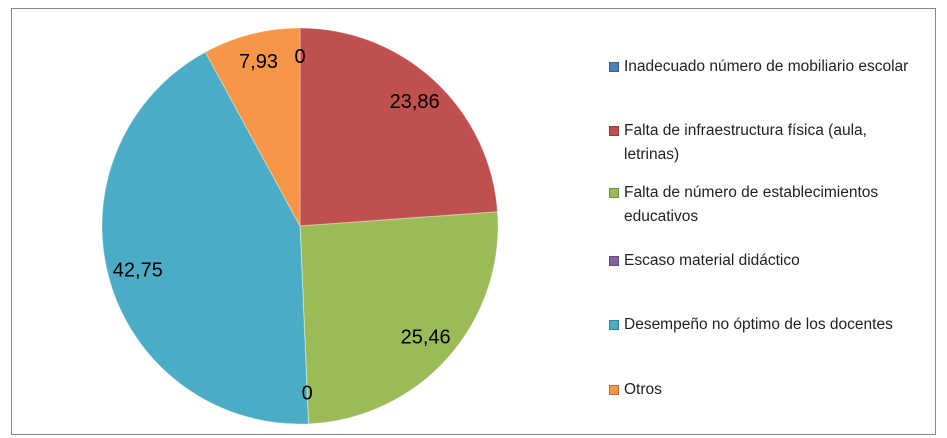  I want to click on legend-label: Desempeño no óptimo de los docentes, so click(758, 324).